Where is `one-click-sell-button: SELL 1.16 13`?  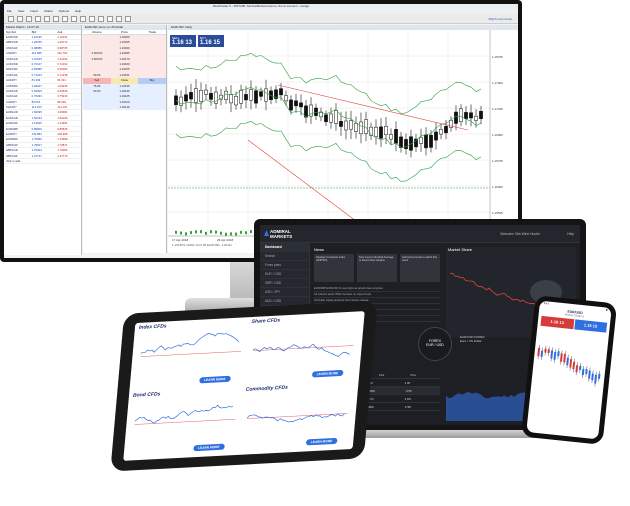 one-click-sell-button: SELL 1.16 13 is located at coordinates (183, 41).